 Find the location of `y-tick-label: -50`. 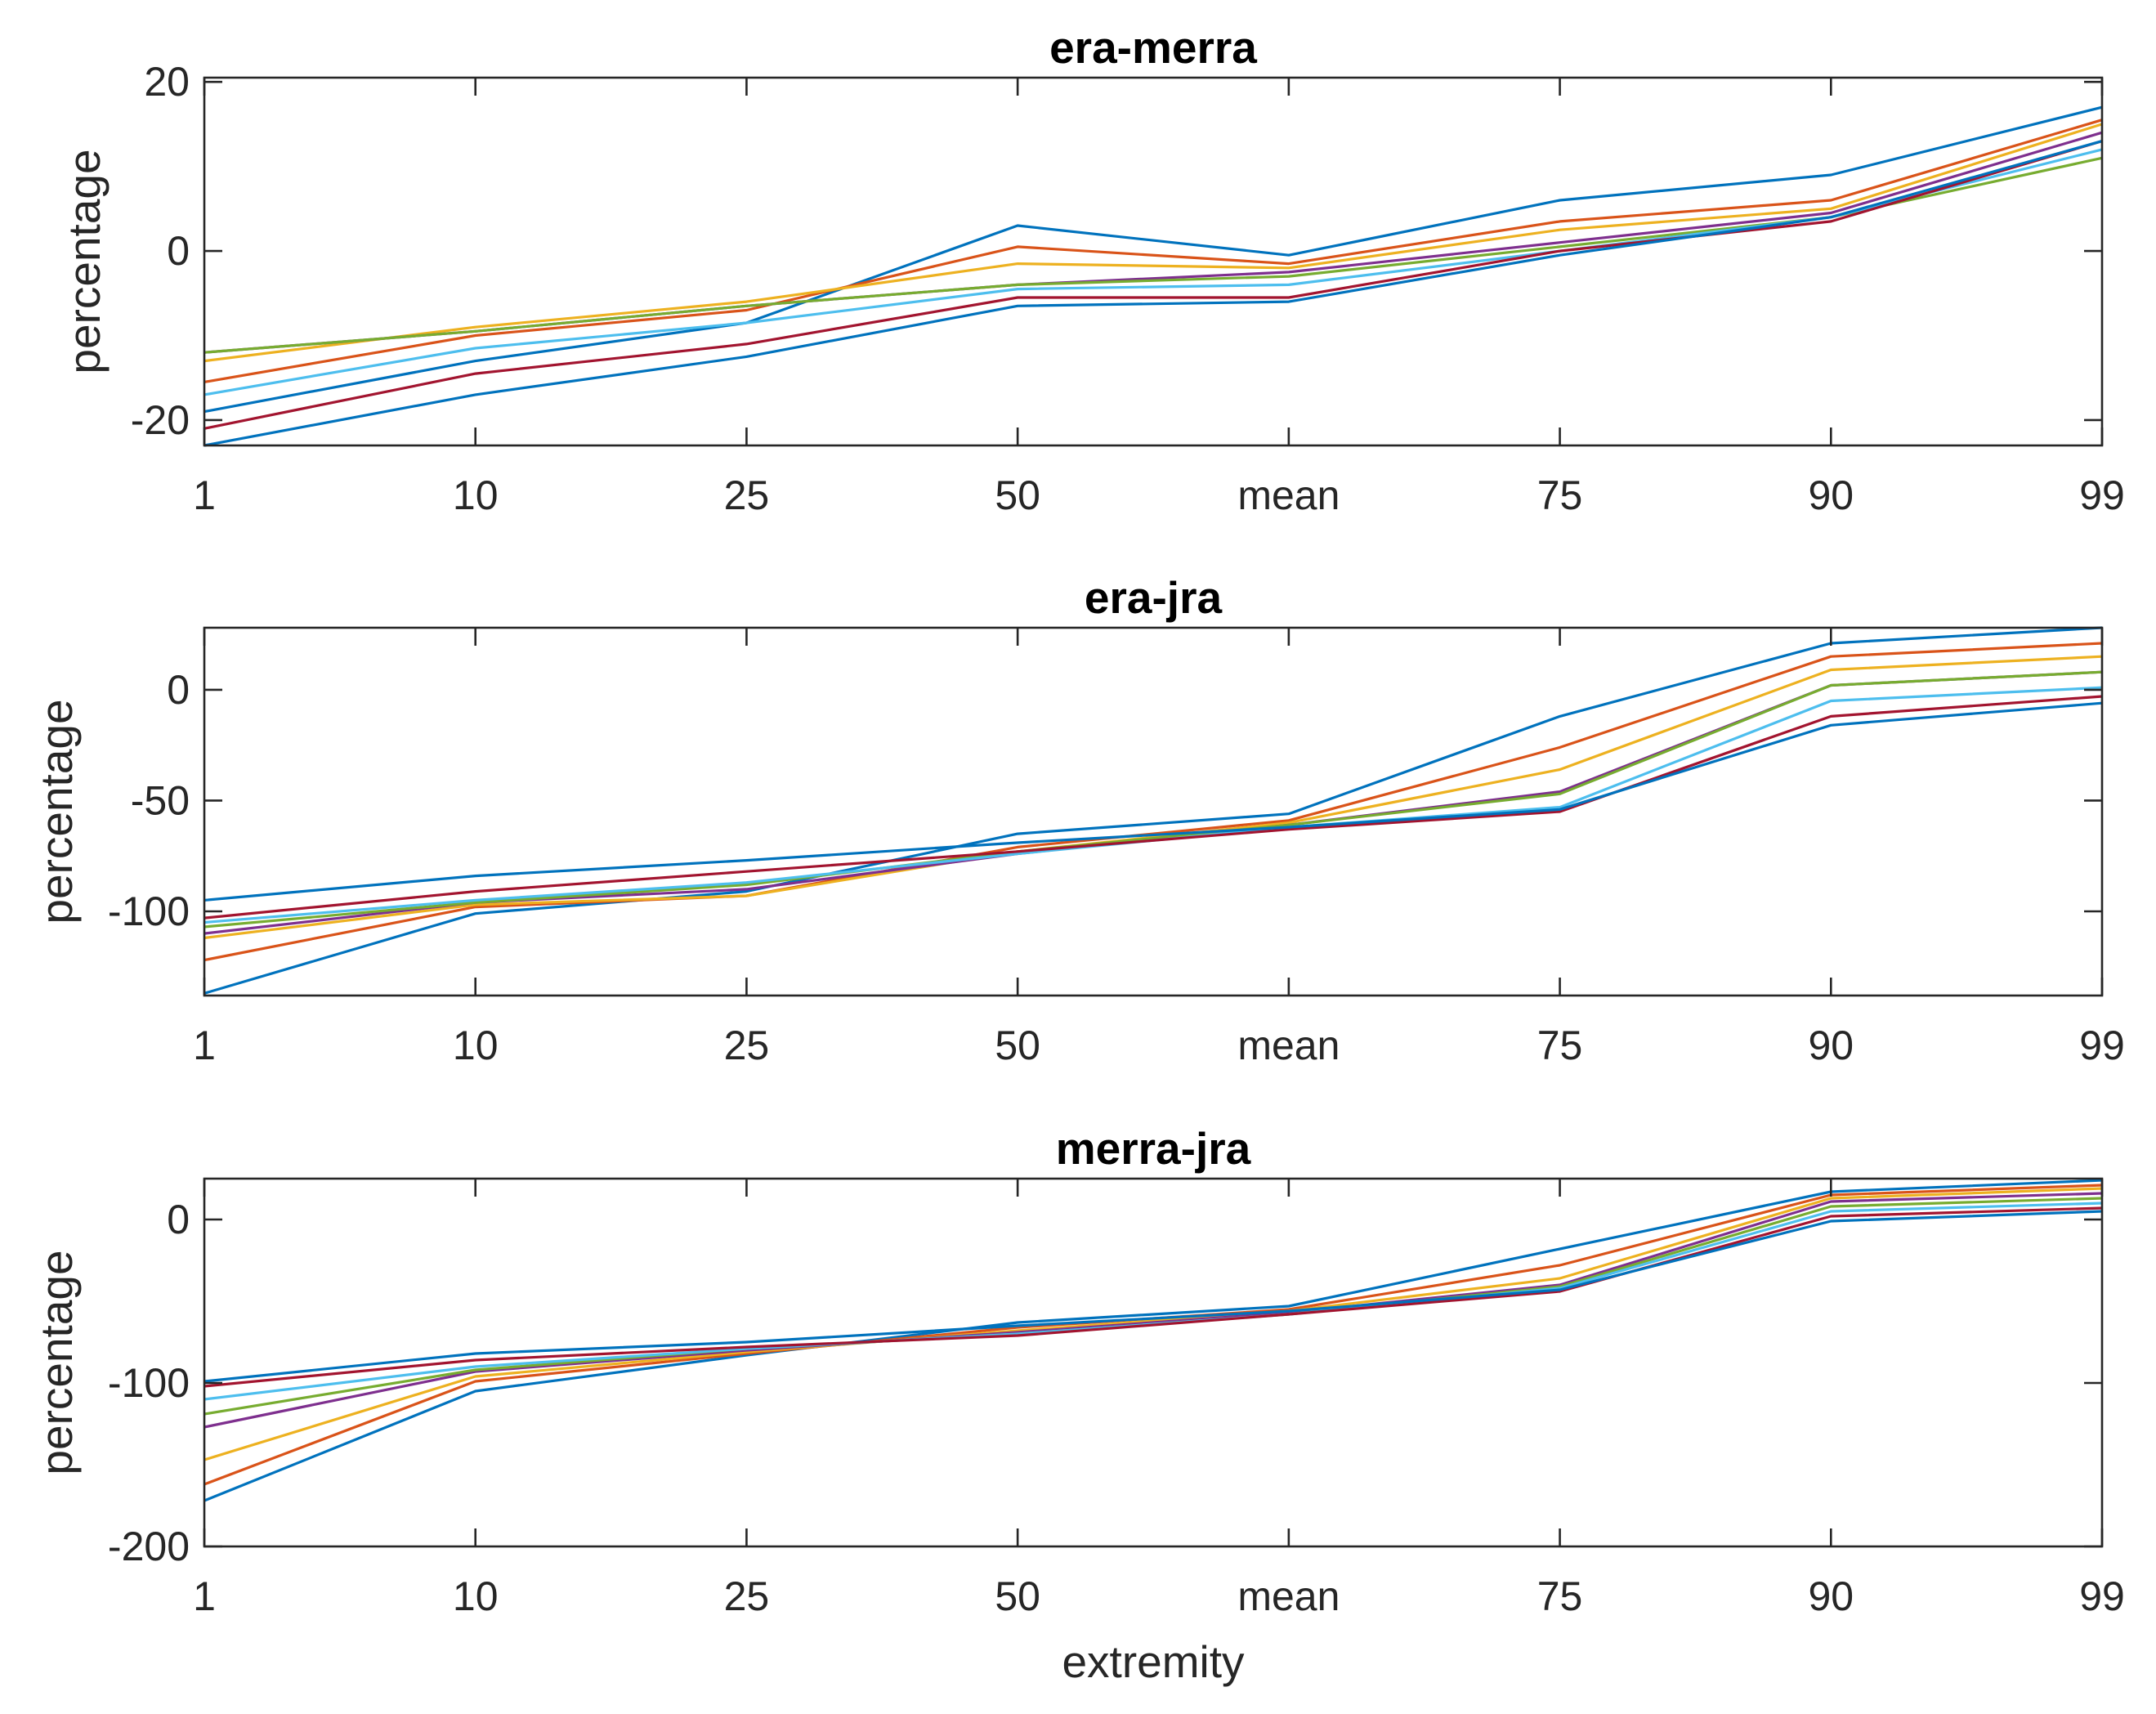

y-tick-label: -50 is located at coordinates (160, 800).